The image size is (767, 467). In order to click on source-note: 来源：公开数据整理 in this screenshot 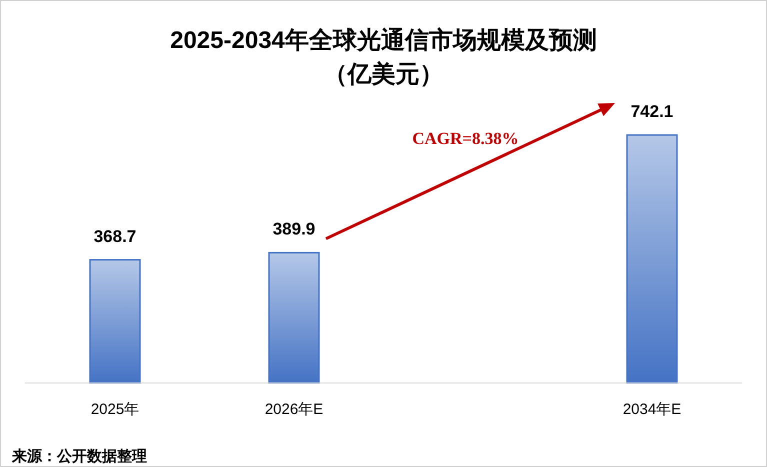, I will do `click(79, 456)`.